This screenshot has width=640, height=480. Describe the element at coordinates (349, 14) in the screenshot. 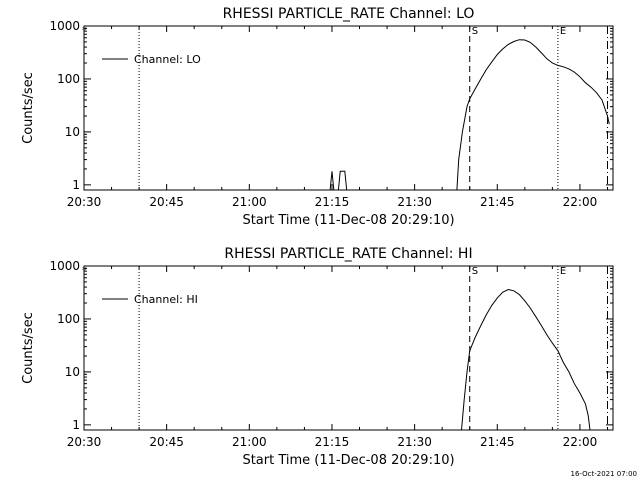

I see `chart-title: RHESSI PARTICLE_RATE Channel: LO` at that location.